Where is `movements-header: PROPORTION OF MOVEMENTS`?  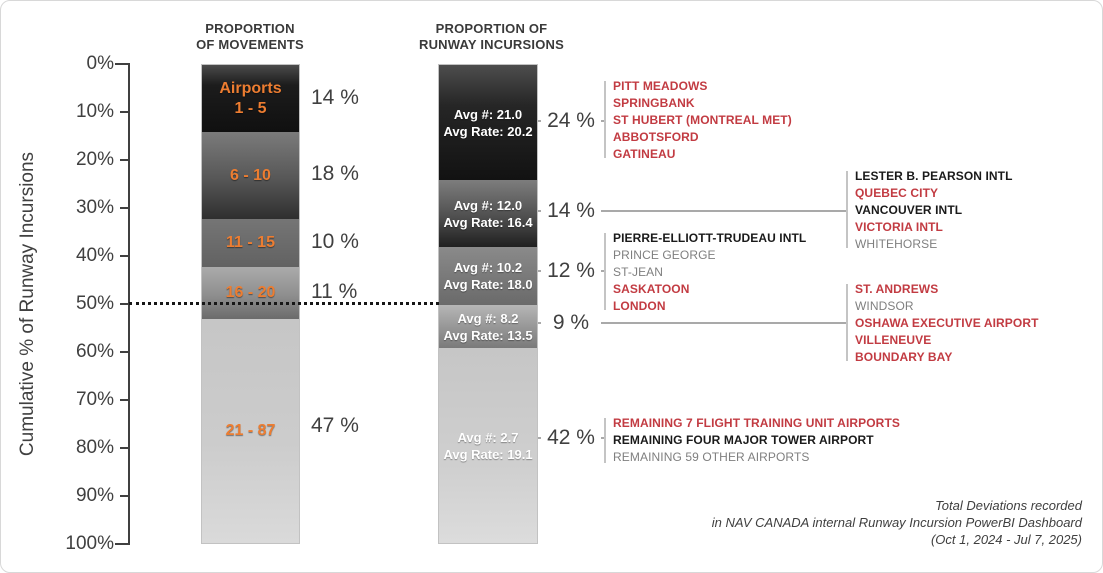
movements-header: PROPORTION OF MOVEMENTS is located at coordinates (250, 37).